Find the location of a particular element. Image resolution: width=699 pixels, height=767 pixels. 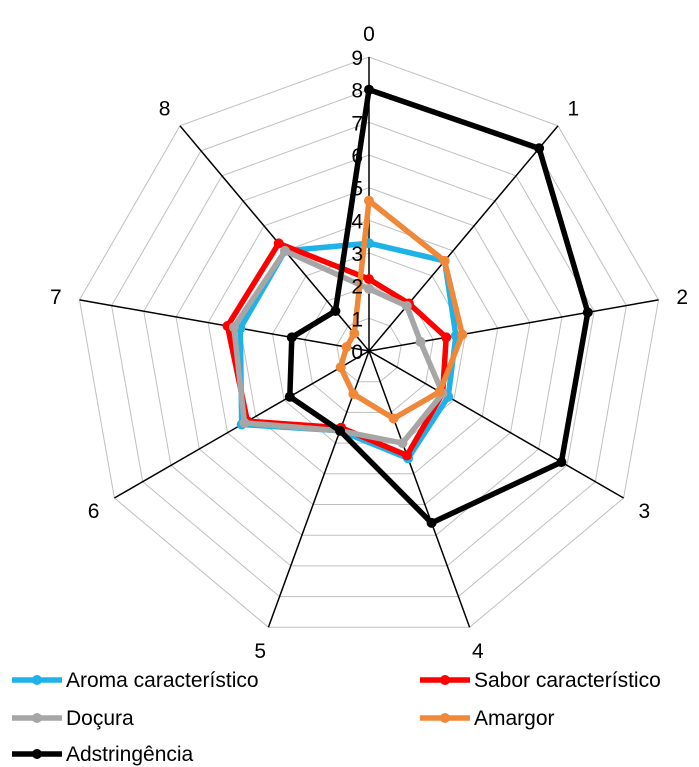

legend-item-4: Adstringência is located at coordinates (103, 754).